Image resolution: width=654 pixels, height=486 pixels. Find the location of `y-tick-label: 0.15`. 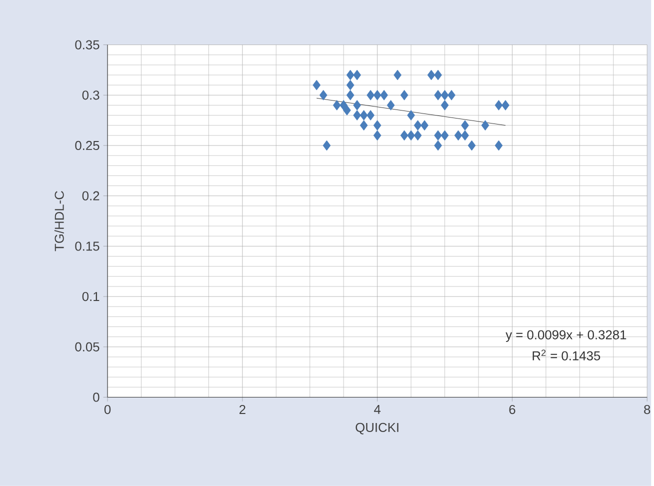

y-tick-label: 0.15 is located at coordinates (87, 246).